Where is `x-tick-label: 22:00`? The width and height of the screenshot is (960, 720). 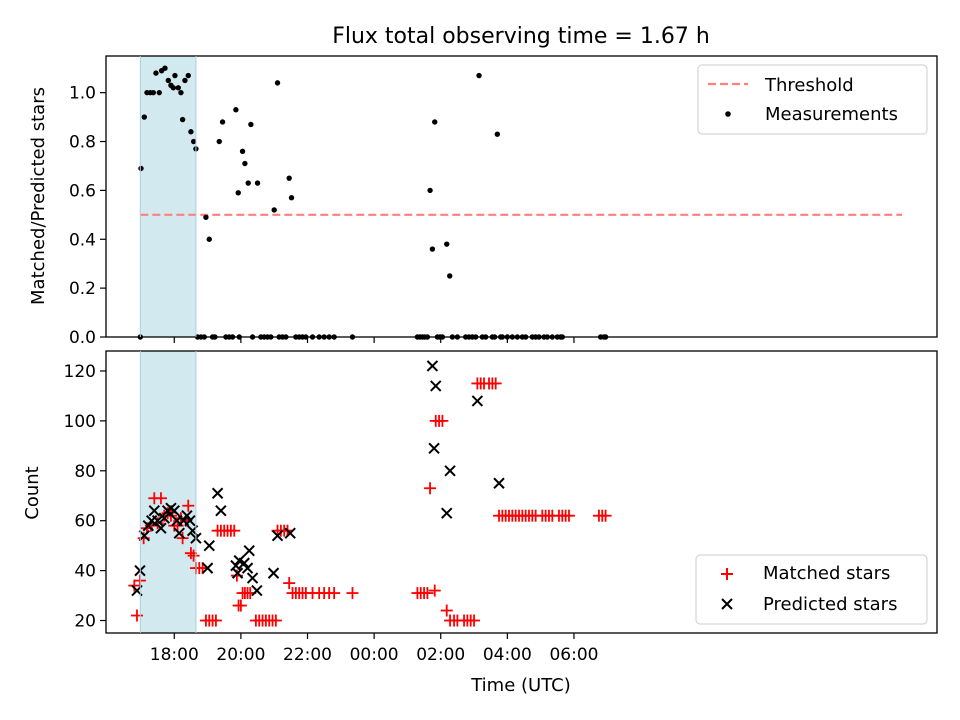
x-tick-label: 22:00 is located at coordinates (307, 655).